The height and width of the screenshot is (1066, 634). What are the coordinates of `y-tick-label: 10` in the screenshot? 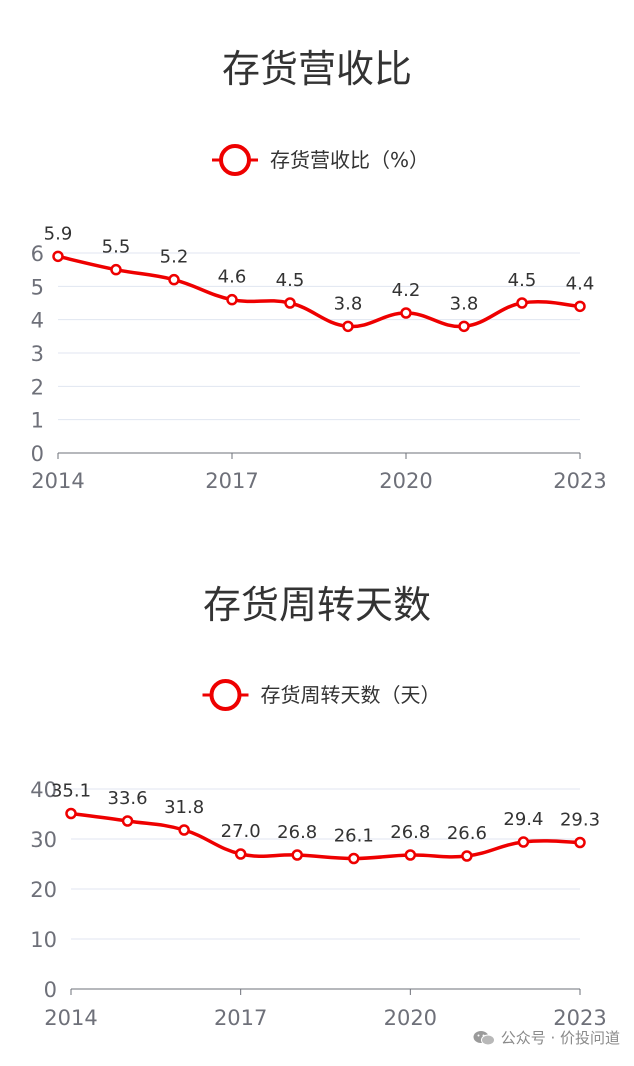 It's located at (43, 940).